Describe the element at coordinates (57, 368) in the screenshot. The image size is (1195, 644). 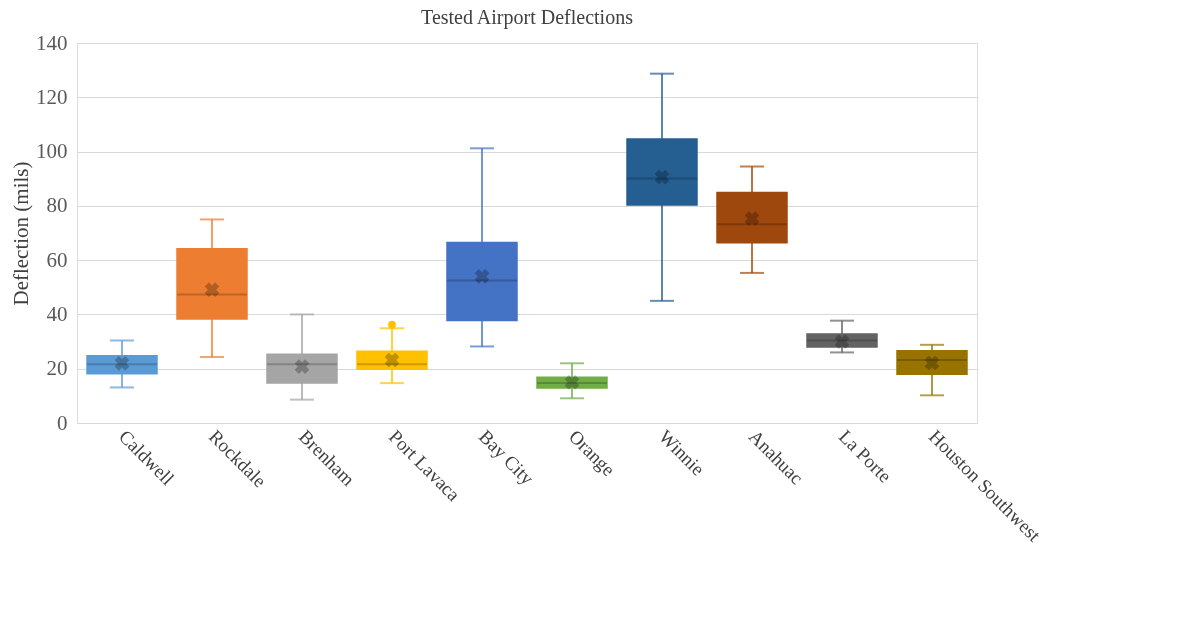
I see `y-tick-label: 20` at that location.